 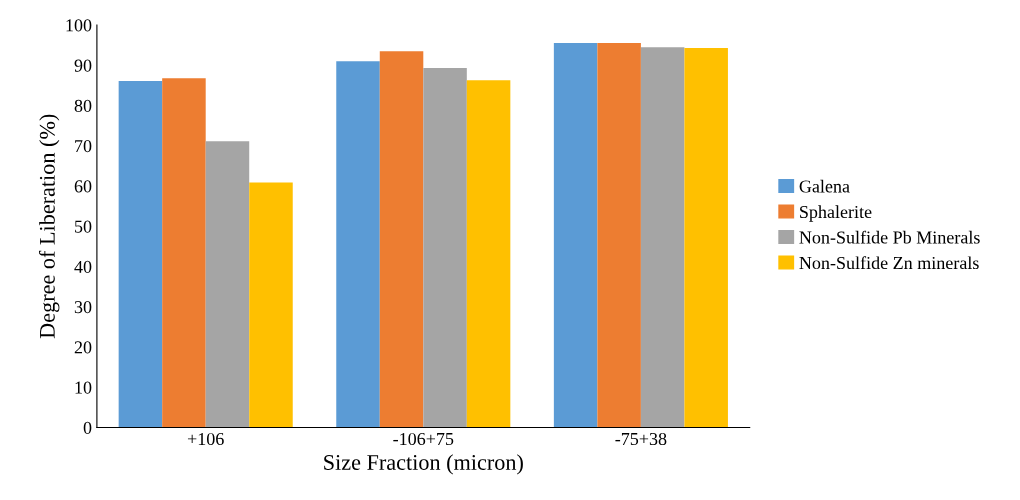 I want to click on y-tick-label: 40, so click(x=83, y=266).